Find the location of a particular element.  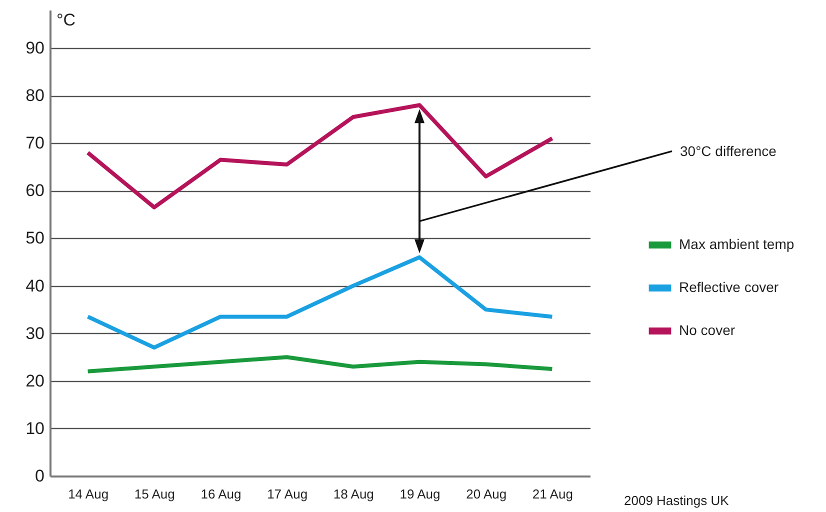

text: 30°C difference is located at coordinates (728, 151).